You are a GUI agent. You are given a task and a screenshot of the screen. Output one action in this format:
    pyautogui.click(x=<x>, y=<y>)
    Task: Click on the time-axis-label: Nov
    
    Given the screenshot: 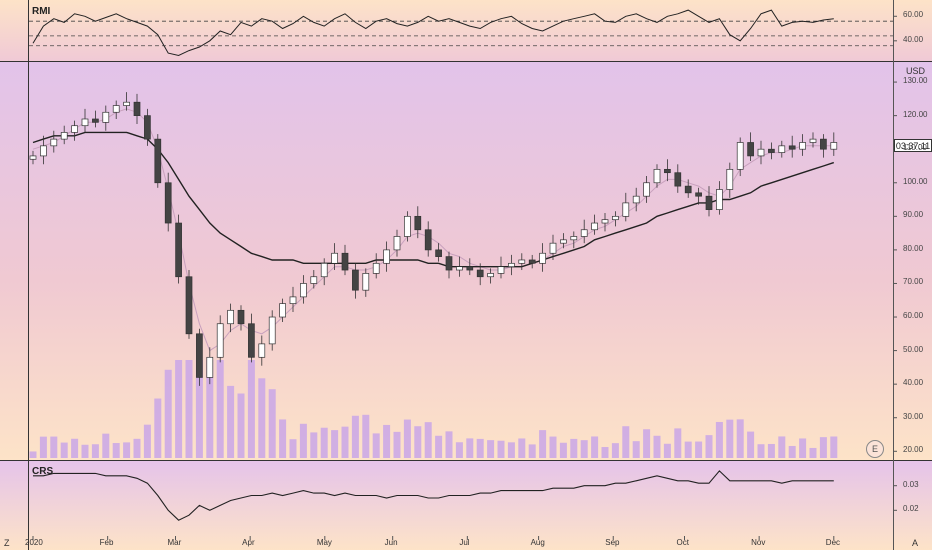 What is the action you would take?
    pyautogui.click(x=758, y=542)
    